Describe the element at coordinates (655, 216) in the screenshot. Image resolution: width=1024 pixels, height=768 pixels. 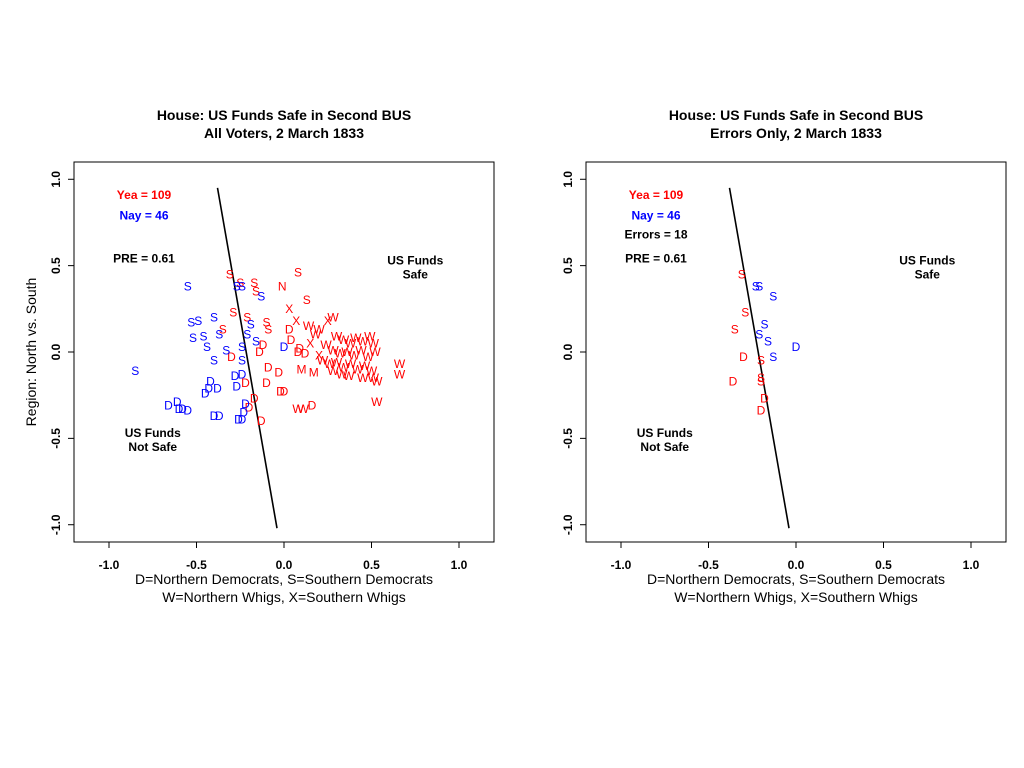
I see `nay-count: Nay = 46` at that location.